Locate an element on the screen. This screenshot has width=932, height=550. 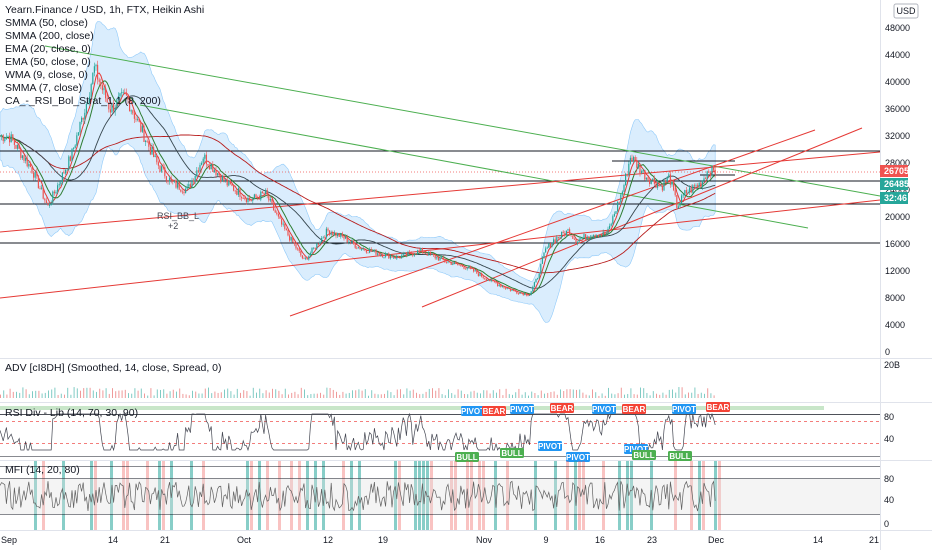
bull-tag-bg is located at coordinates (512, 453).